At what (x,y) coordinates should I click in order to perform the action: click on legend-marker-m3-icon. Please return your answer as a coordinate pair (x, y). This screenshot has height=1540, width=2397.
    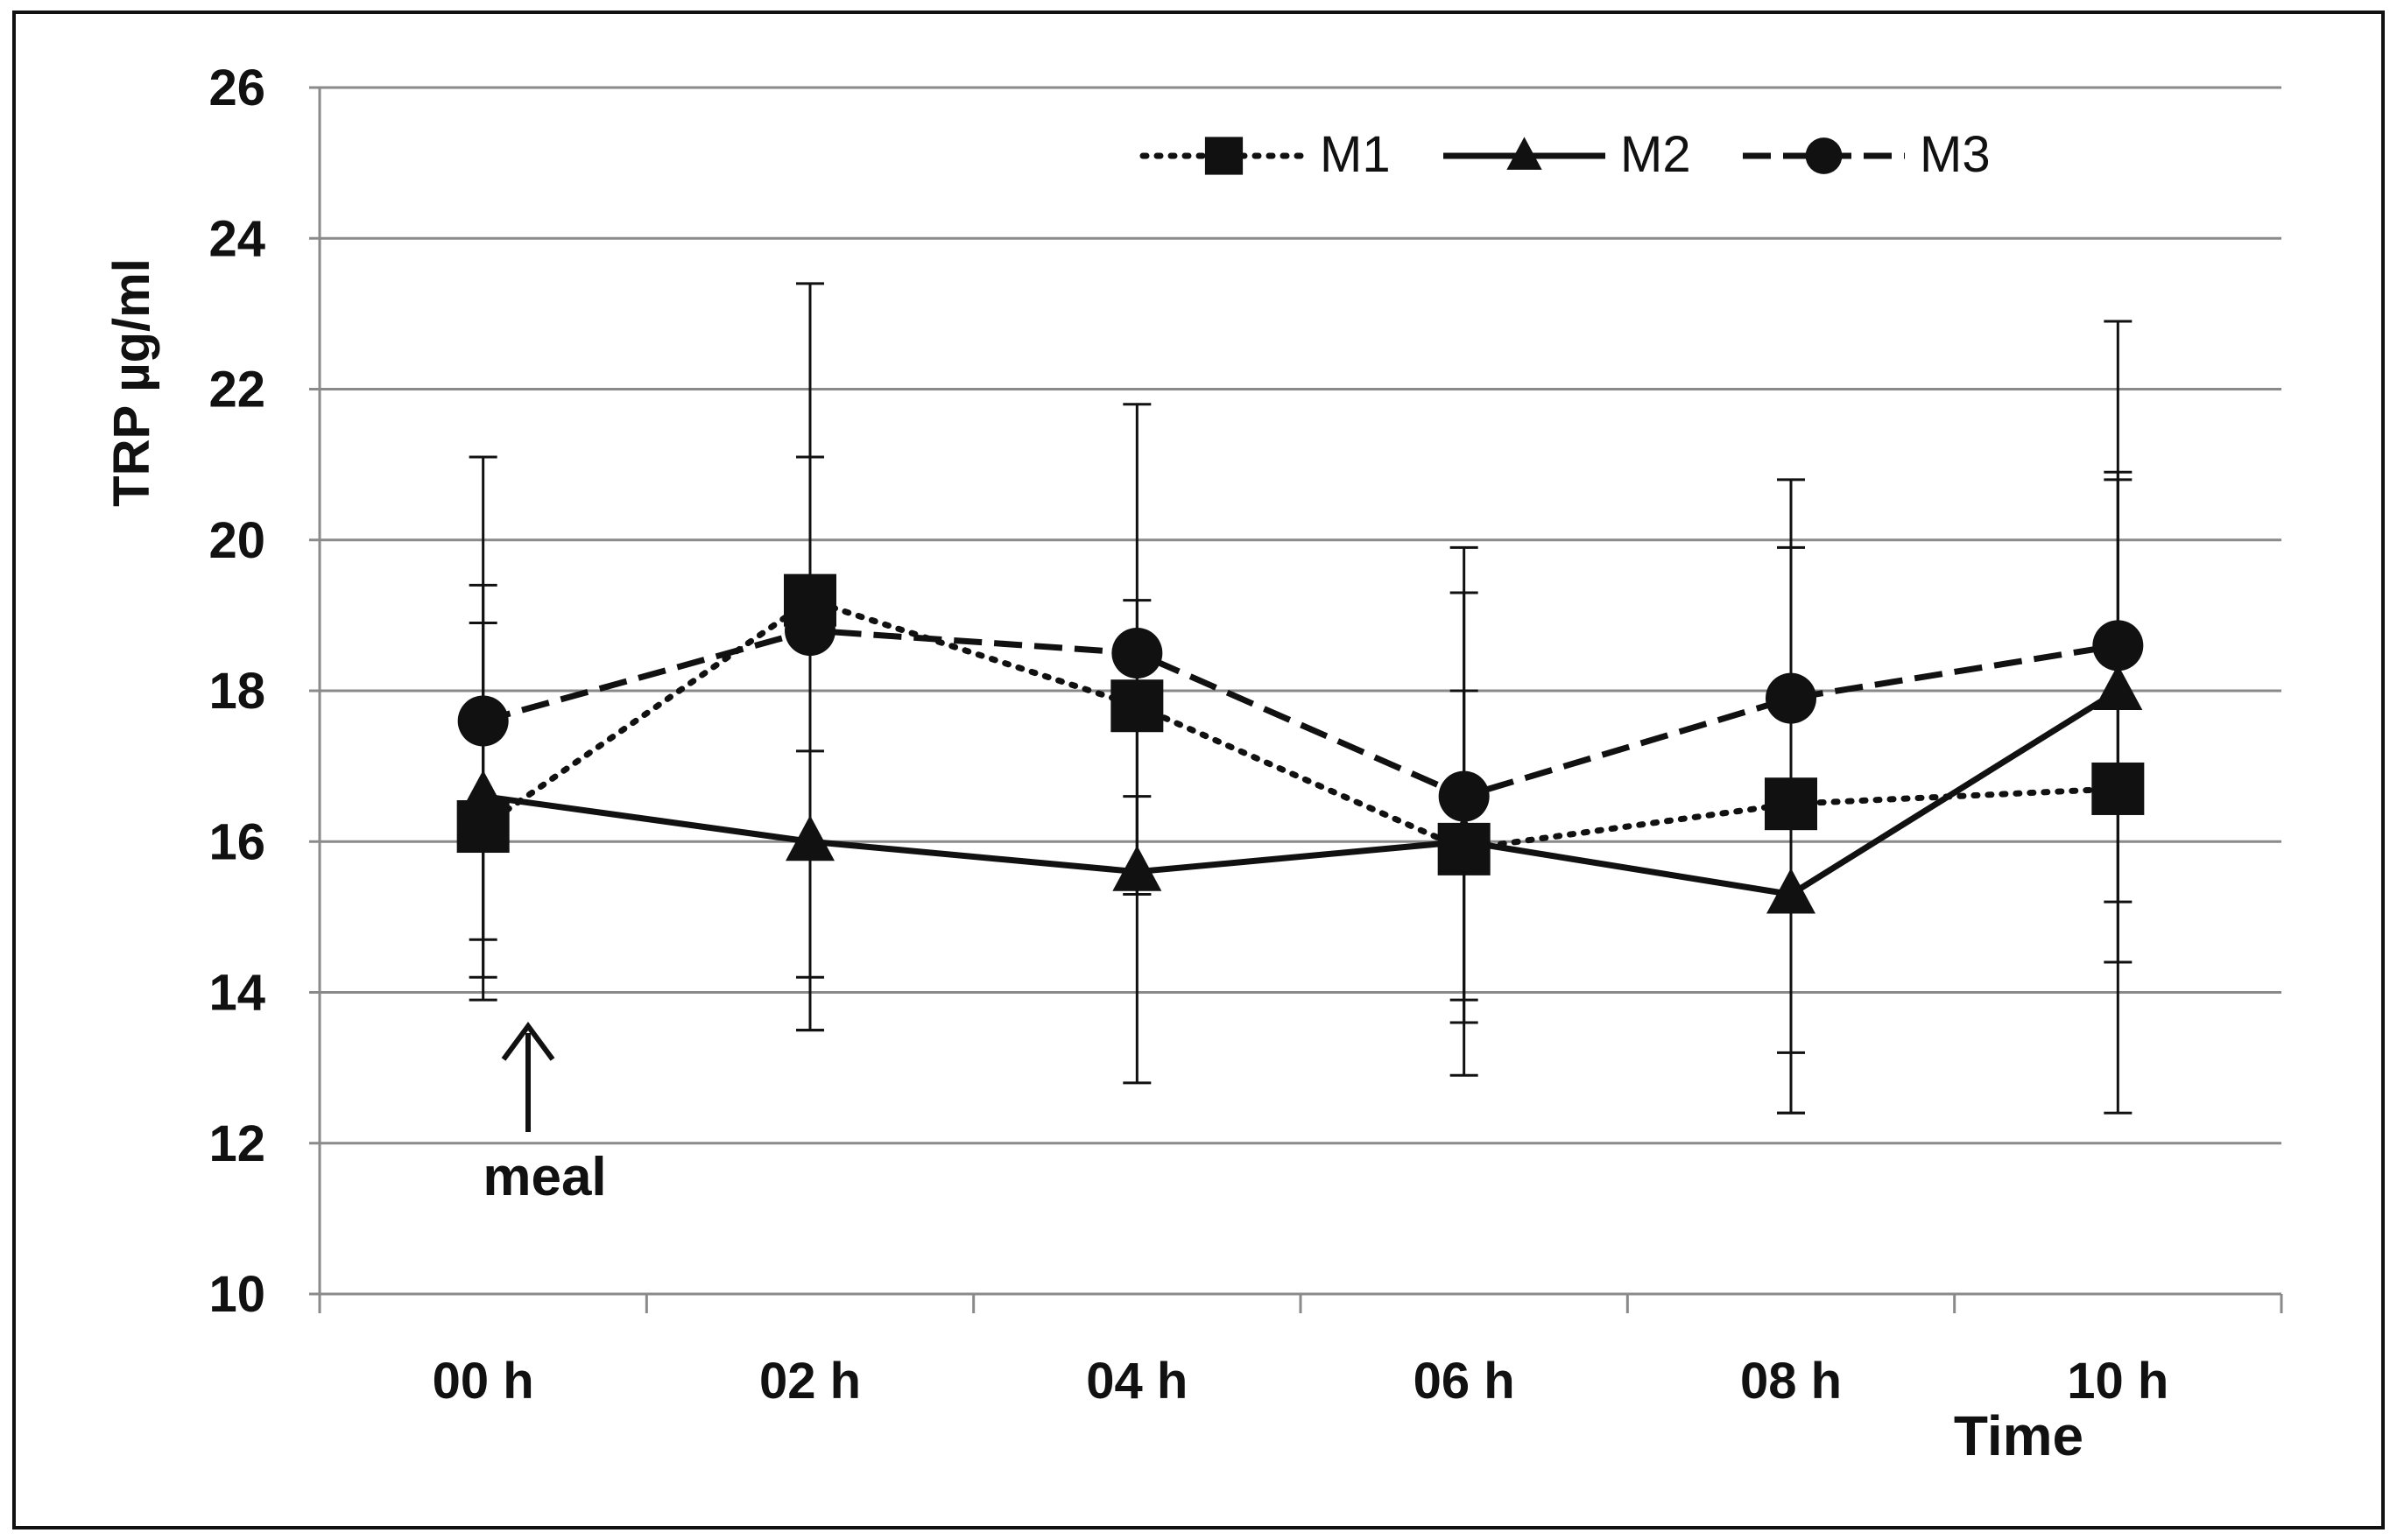
    Looking at the image, I should click on (1824, 155).